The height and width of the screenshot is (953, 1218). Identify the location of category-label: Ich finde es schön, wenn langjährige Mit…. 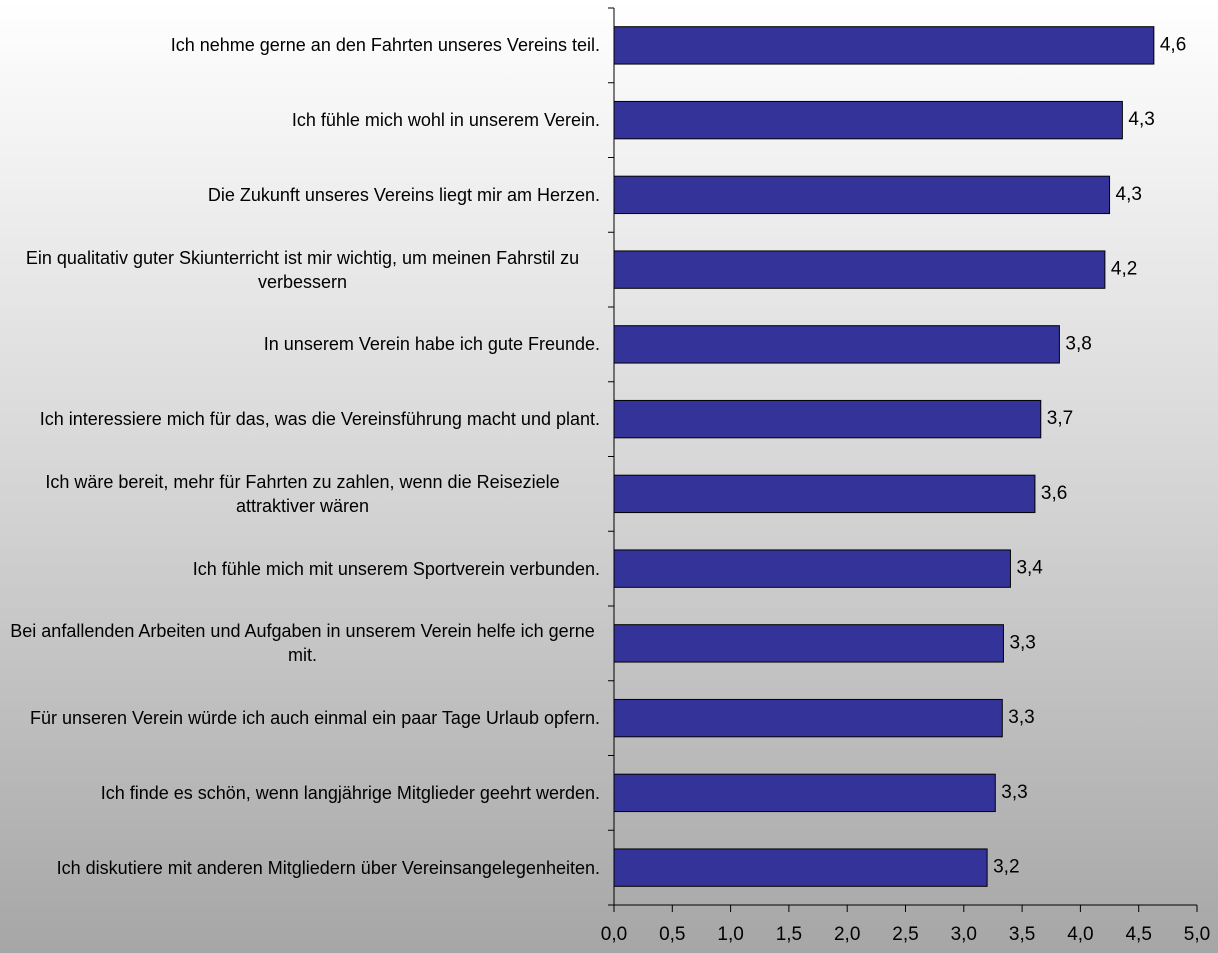
(302, 793).